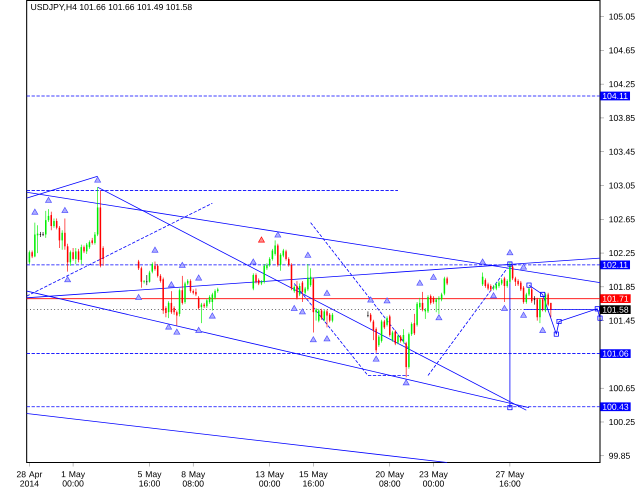 The width and height of the screenshot is (640, 491). What do you see at coordinates (619, 455) in the screenshot?
I see `y-tick-label: 99.85` at bounding box center [619, 455].